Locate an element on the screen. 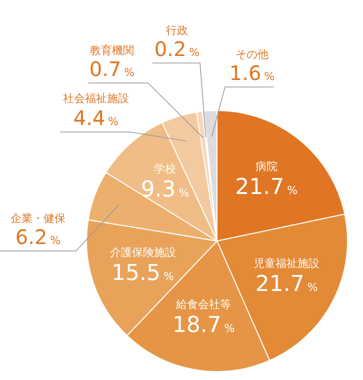 This screenshot has width=363, height=380. slice-label: 教育機関 is located at coordinates (112, 50).